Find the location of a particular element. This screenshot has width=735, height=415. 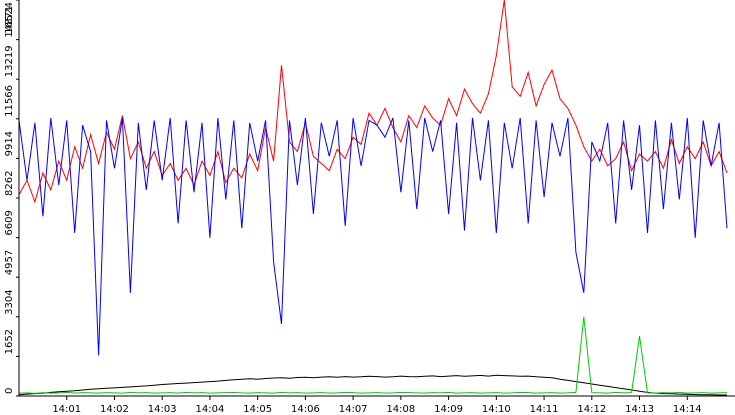

y-tick-label: 16524 is located at coordinates (9, 18).